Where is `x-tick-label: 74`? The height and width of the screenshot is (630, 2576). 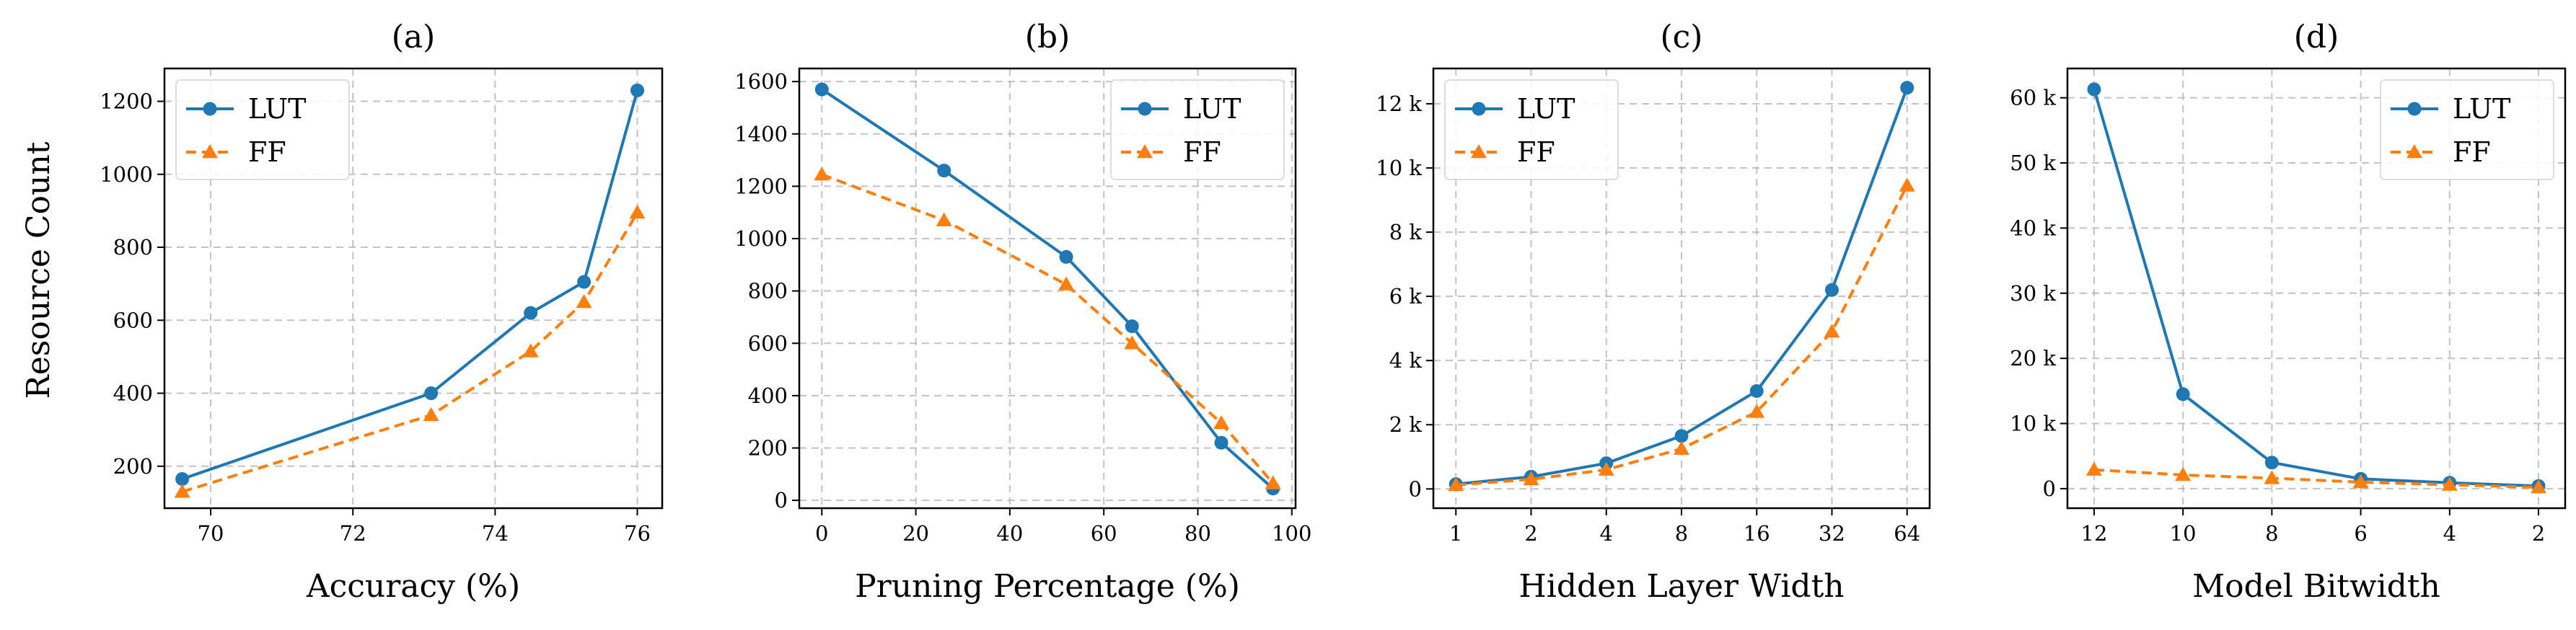 x-tick-label: 74 is located at coordinates (495, 533).